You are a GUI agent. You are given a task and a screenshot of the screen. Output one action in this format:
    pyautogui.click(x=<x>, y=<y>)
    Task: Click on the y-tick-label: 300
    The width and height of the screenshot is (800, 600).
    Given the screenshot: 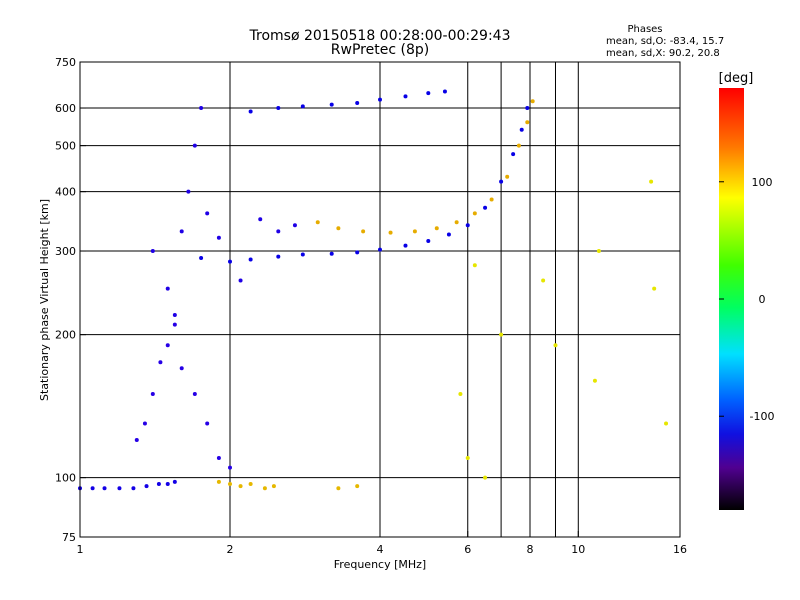 What is the action you would take?
    pyautogui.click(x=65, y=251)
    